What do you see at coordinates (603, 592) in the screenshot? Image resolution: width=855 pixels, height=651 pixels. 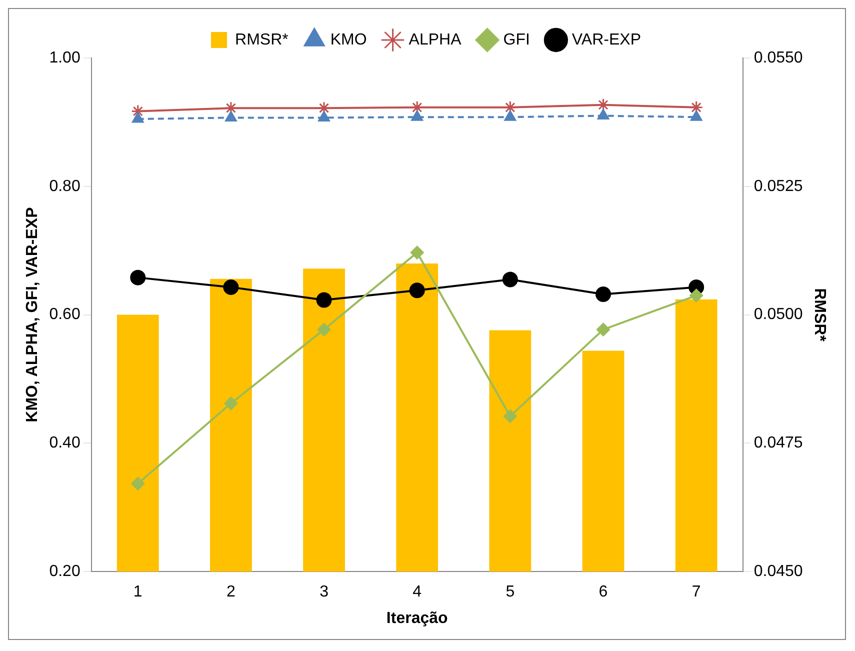 I see `x-tick-label: 6` at bounding box center [603, 592].